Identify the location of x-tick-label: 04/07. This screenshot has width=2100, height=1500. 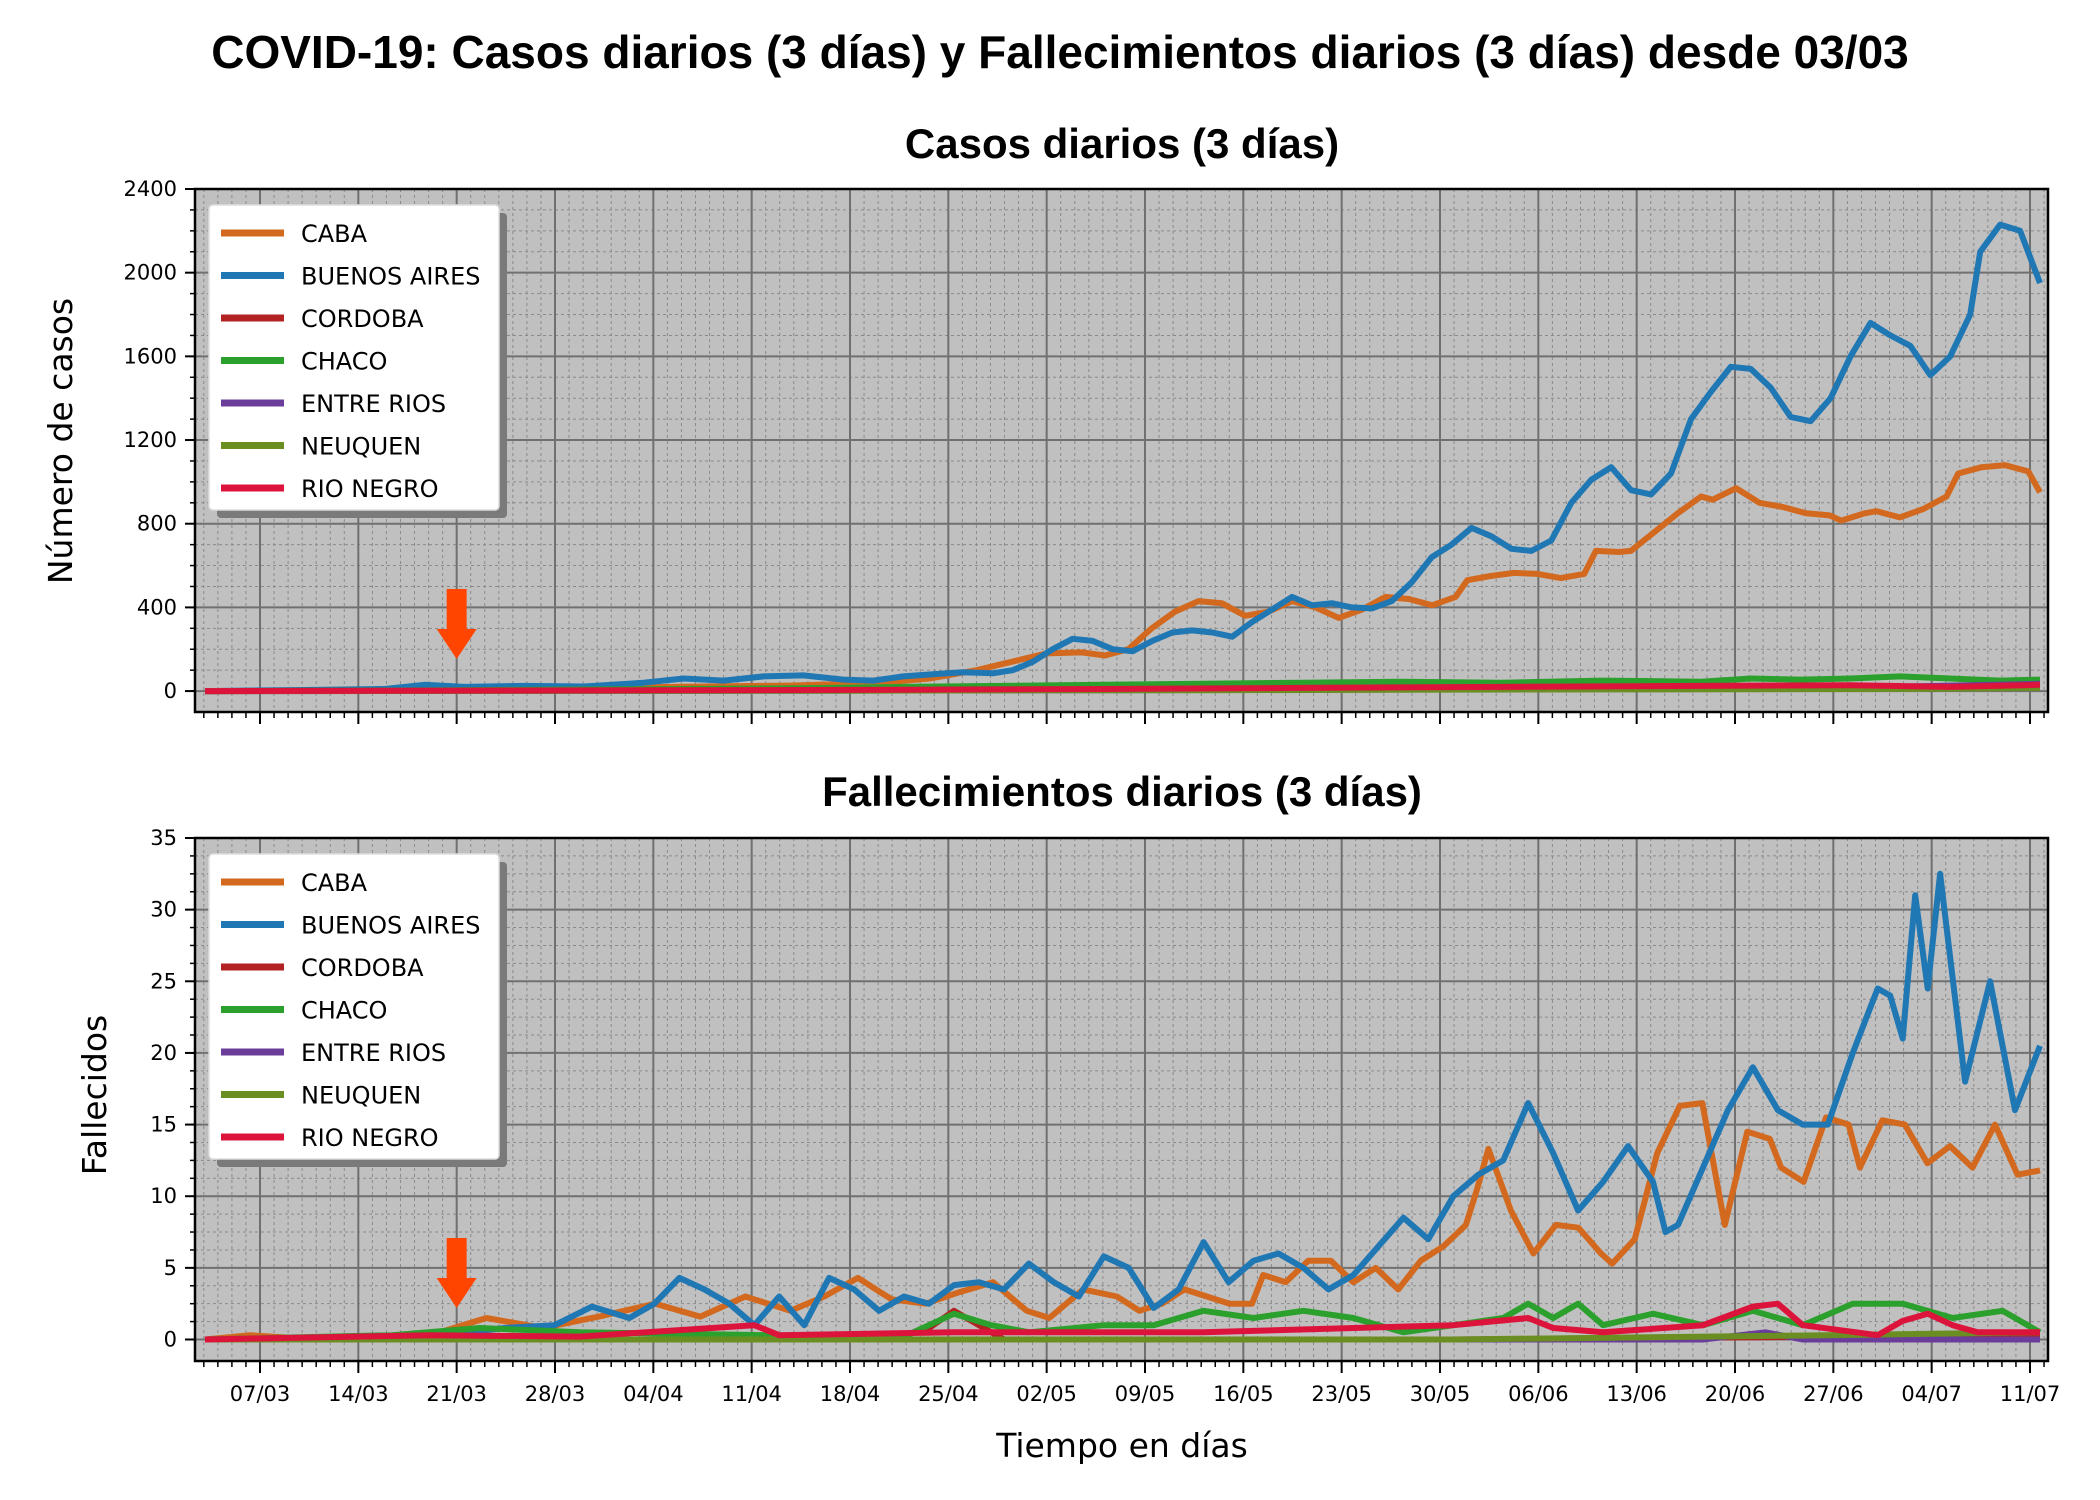
(1931, 1394).